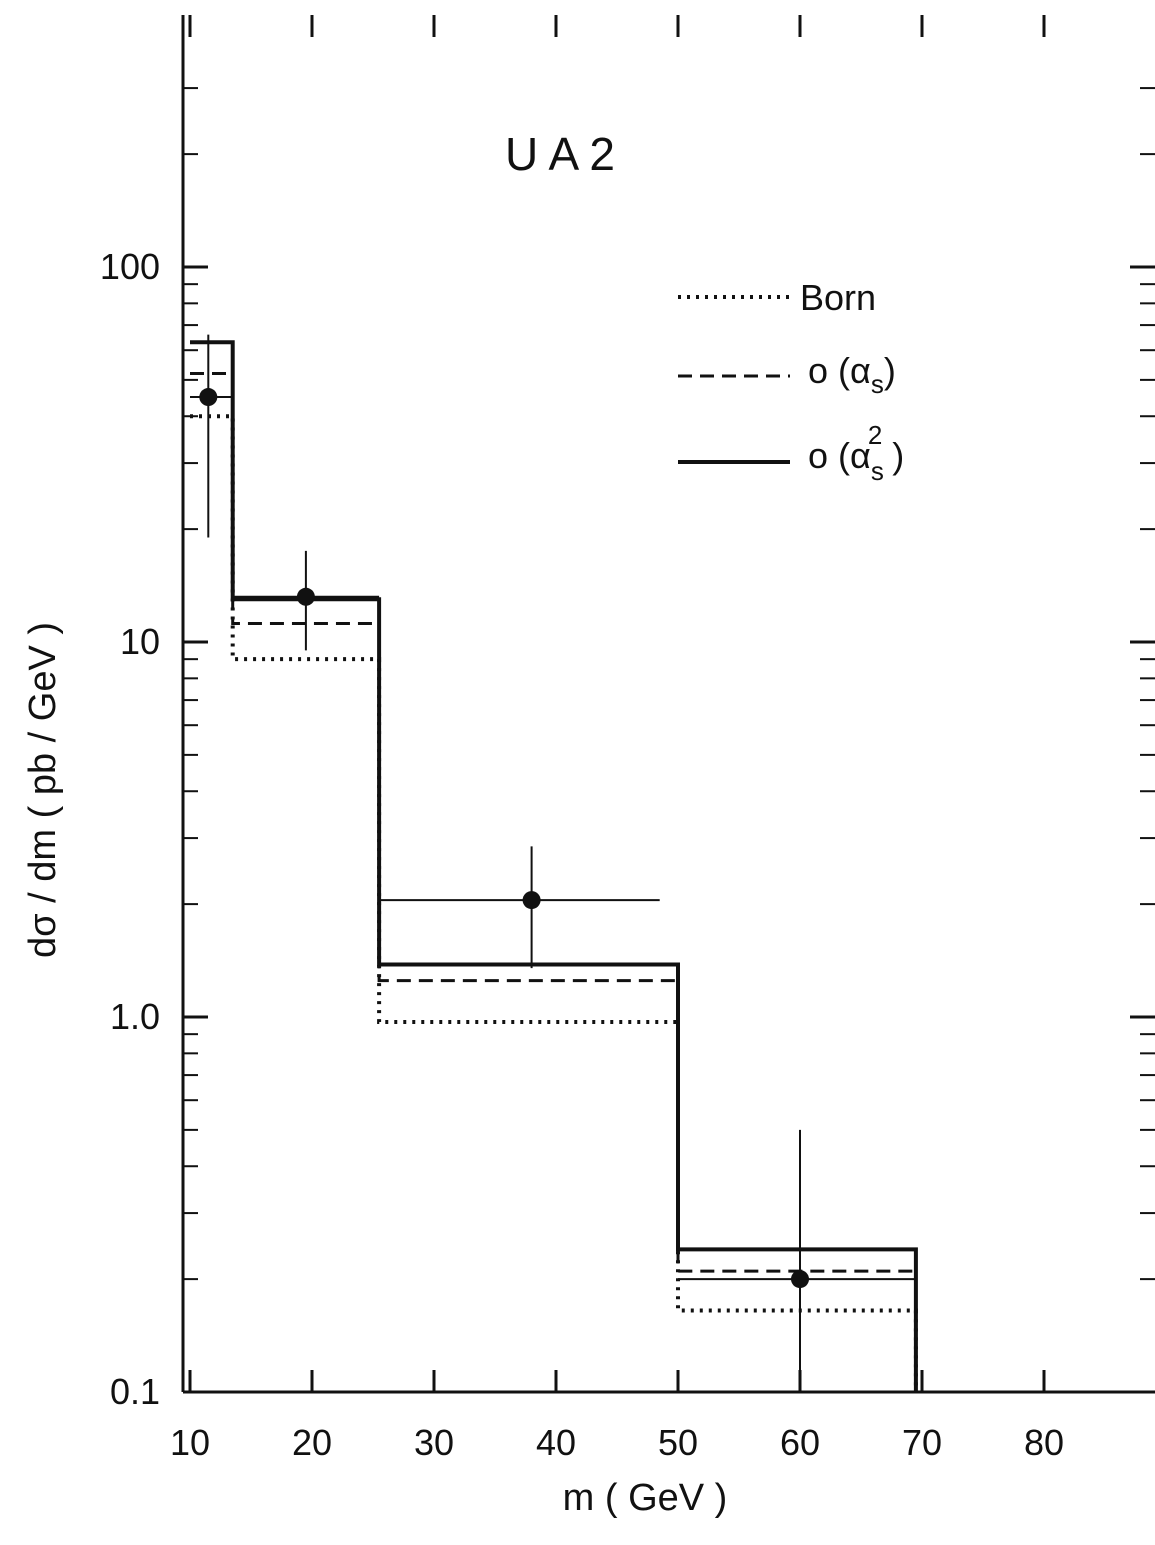 This screenshot has width=1155, height=1545. What do you see at coordinates (140, 641) in the screenshot?
I see `y-tick-label: 10` at bounding box center [140, 641].